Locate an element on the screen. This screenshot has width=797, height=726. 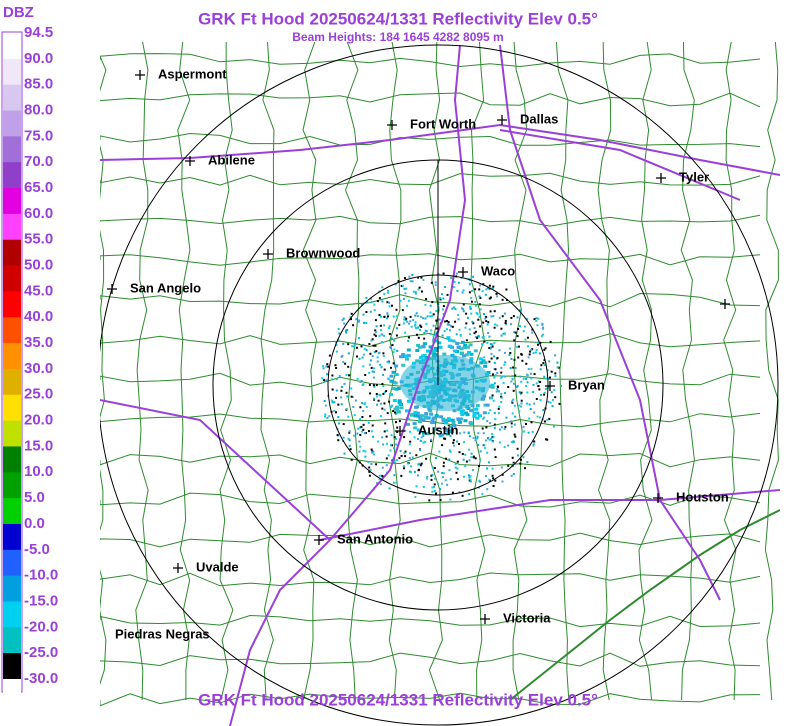
subtitle: Beam Heights: 184 1645 4282 8095 m is located at coordinates (397, 37).